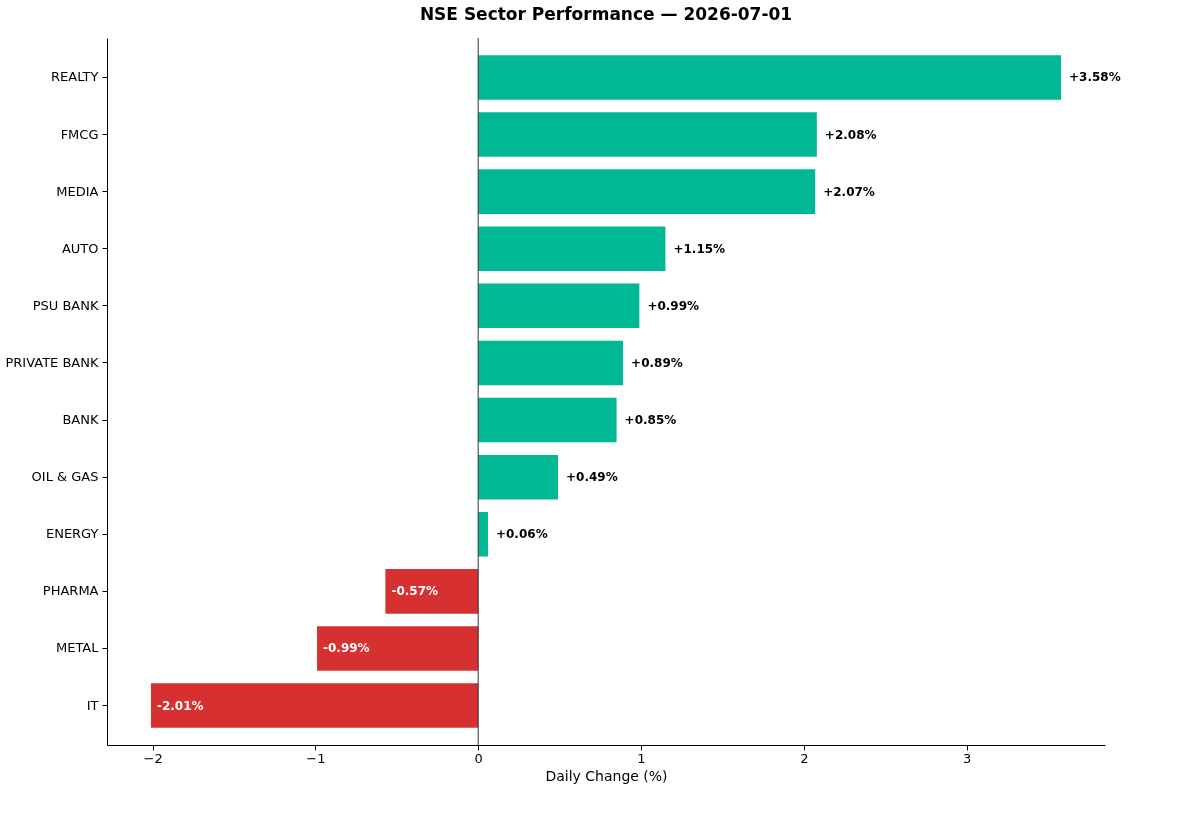 The image size is (1183, 828). I want to click on y-tick-label: REALTY, so click(75, 77).